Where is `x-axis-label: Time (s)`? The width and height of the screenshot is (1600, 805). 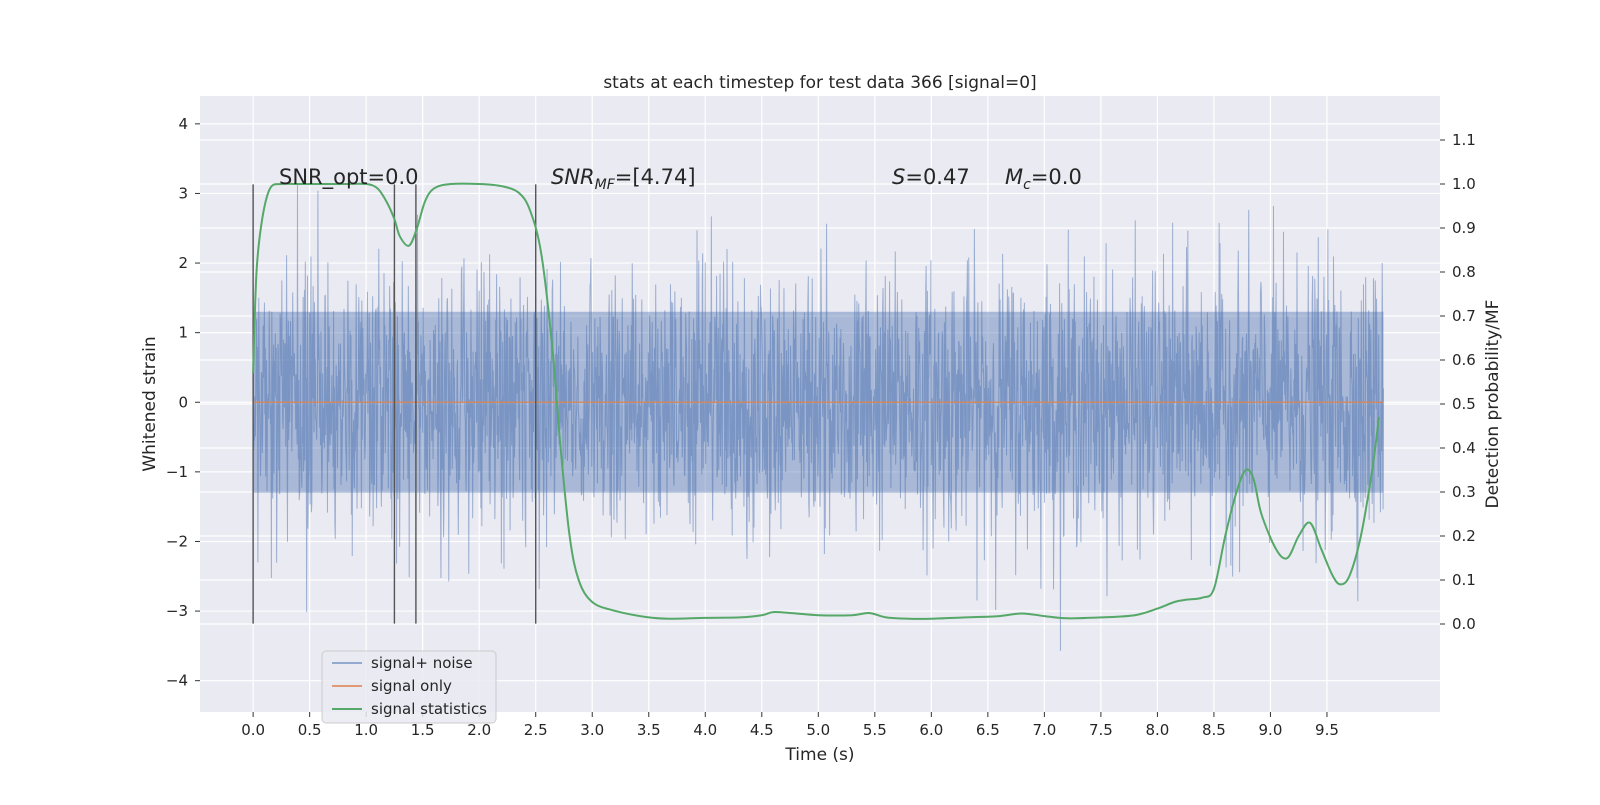
x-axis-label: Time (s) is located at coordinates (819, 755).